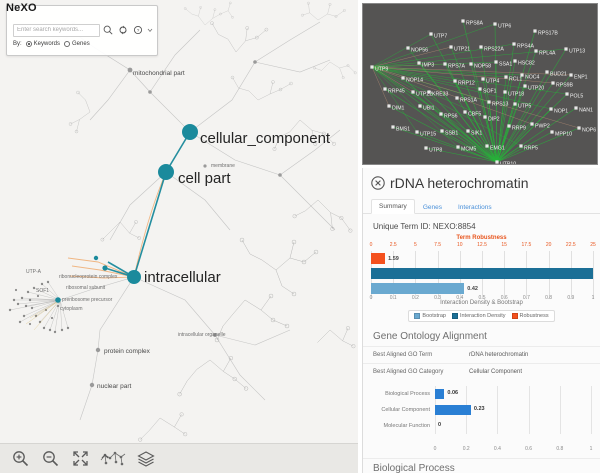 This screenshot has width=600, height=473. What do you see at coordinates (28, 44) in the screenshot?
I see `radio-keywords-dot` at bounding box center [28, 44].